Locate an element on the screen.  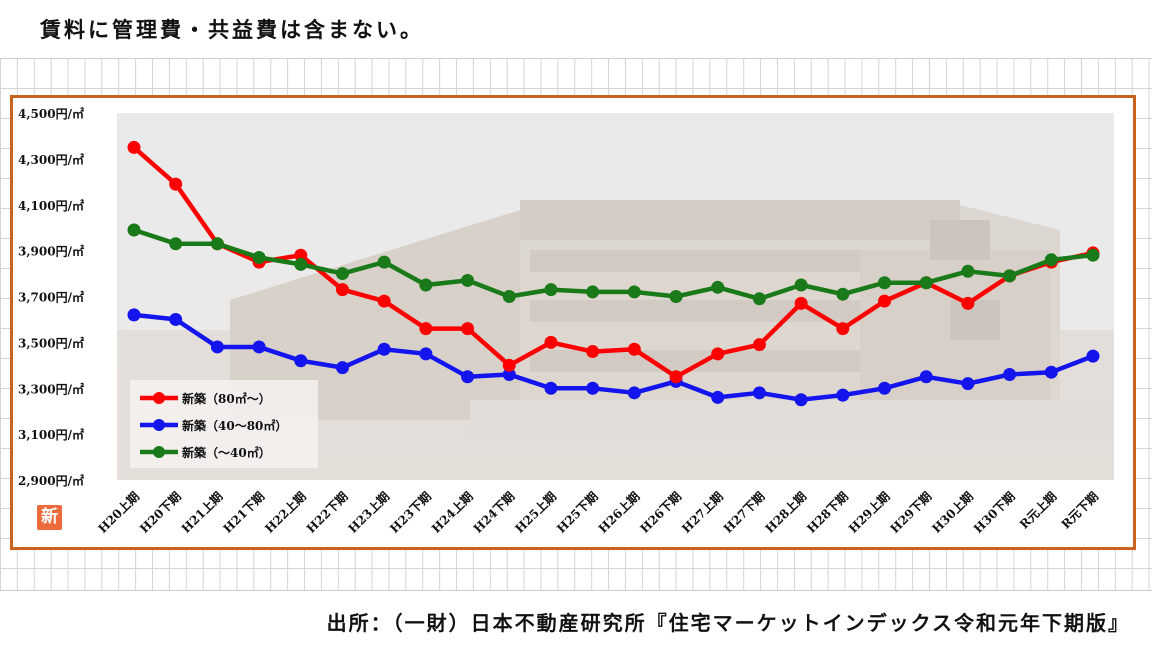
legend-label: 新築（～40㎡） is located at coordinates (226, 452).